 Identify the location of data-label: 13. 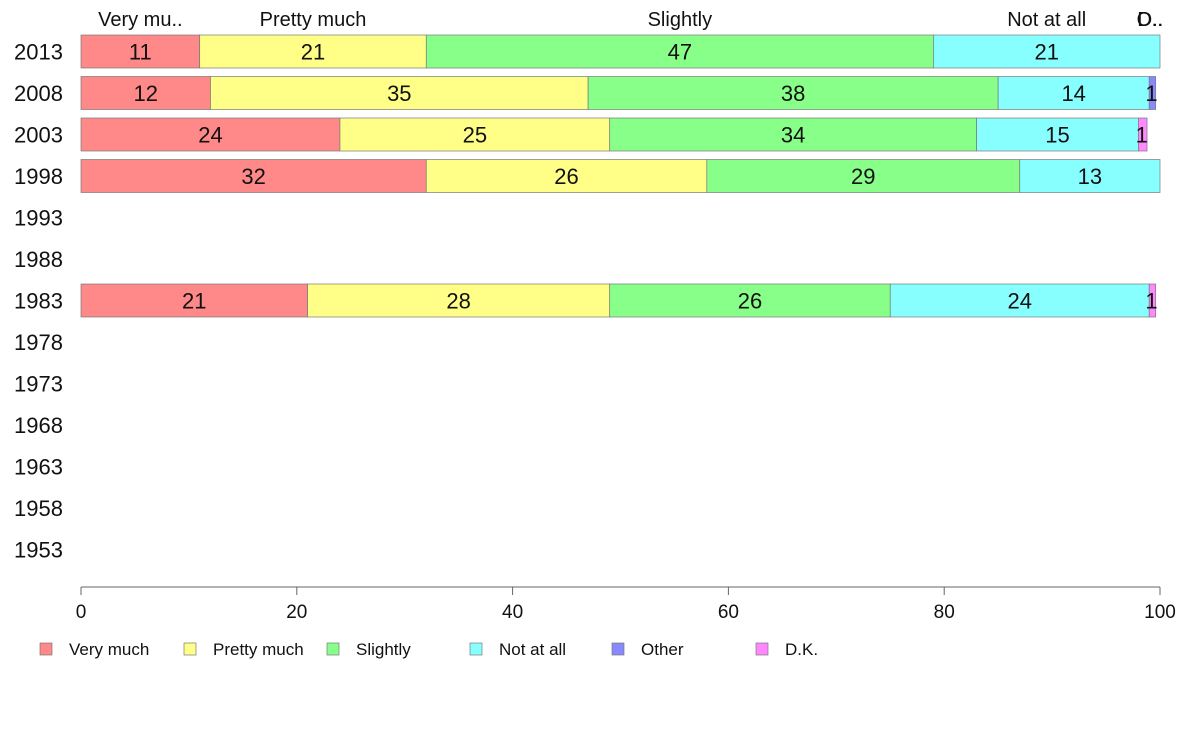
(1090, 176).